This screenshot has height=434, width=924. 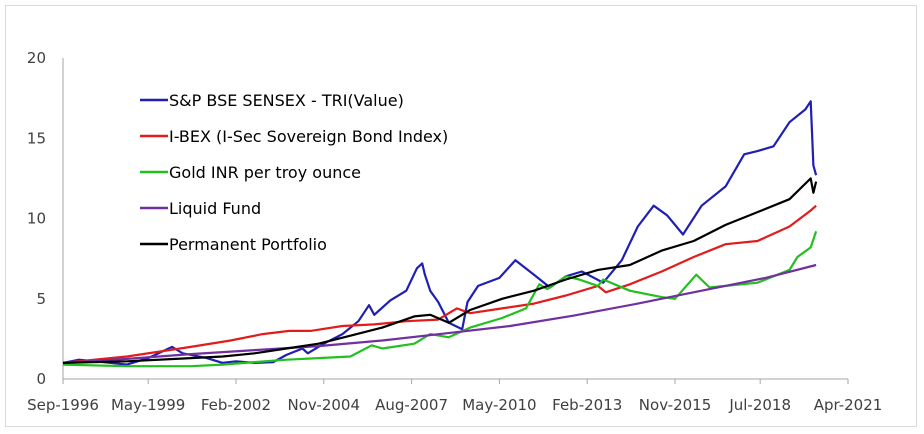 I want to click on x-tick-label: Jul-2018, so click(x=759, y=405).